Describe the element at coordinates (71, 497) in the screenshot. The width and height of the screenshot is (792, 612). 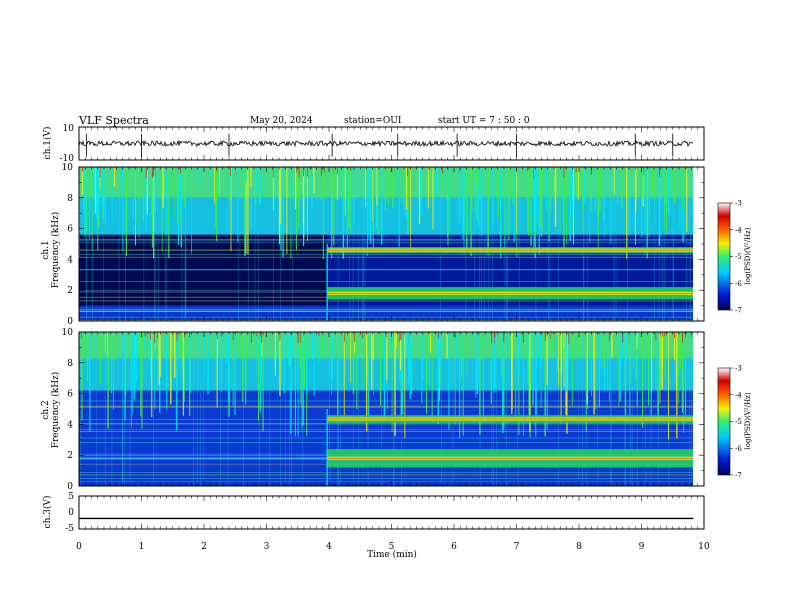
I see `ch3-ytick-top: 5` at that location.